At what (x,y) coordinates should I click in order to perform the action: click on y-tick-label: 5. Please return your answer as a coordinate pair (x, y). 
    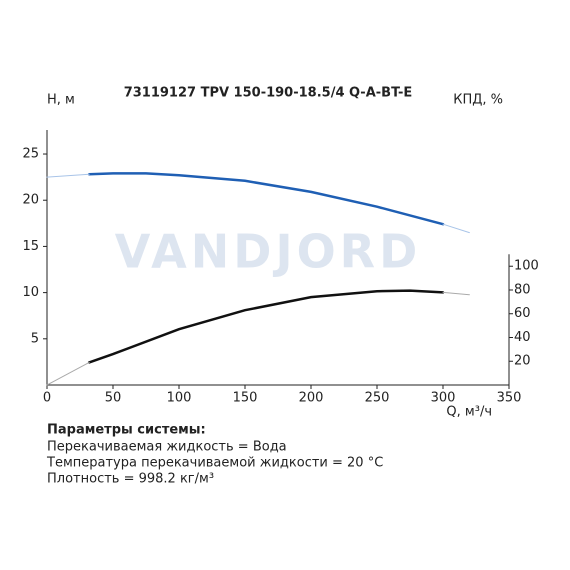
    Looking at the image, I should click on (35, 338).